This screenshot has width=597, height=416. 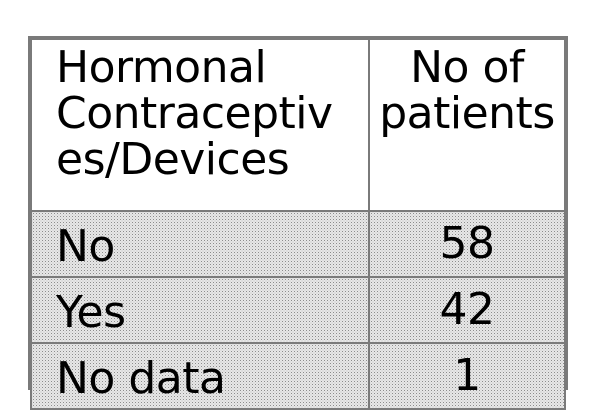 What do you see at coordinates (200, 310) in the screenshot?
I see `row-label: Yes` at bounding box center [200, 310].